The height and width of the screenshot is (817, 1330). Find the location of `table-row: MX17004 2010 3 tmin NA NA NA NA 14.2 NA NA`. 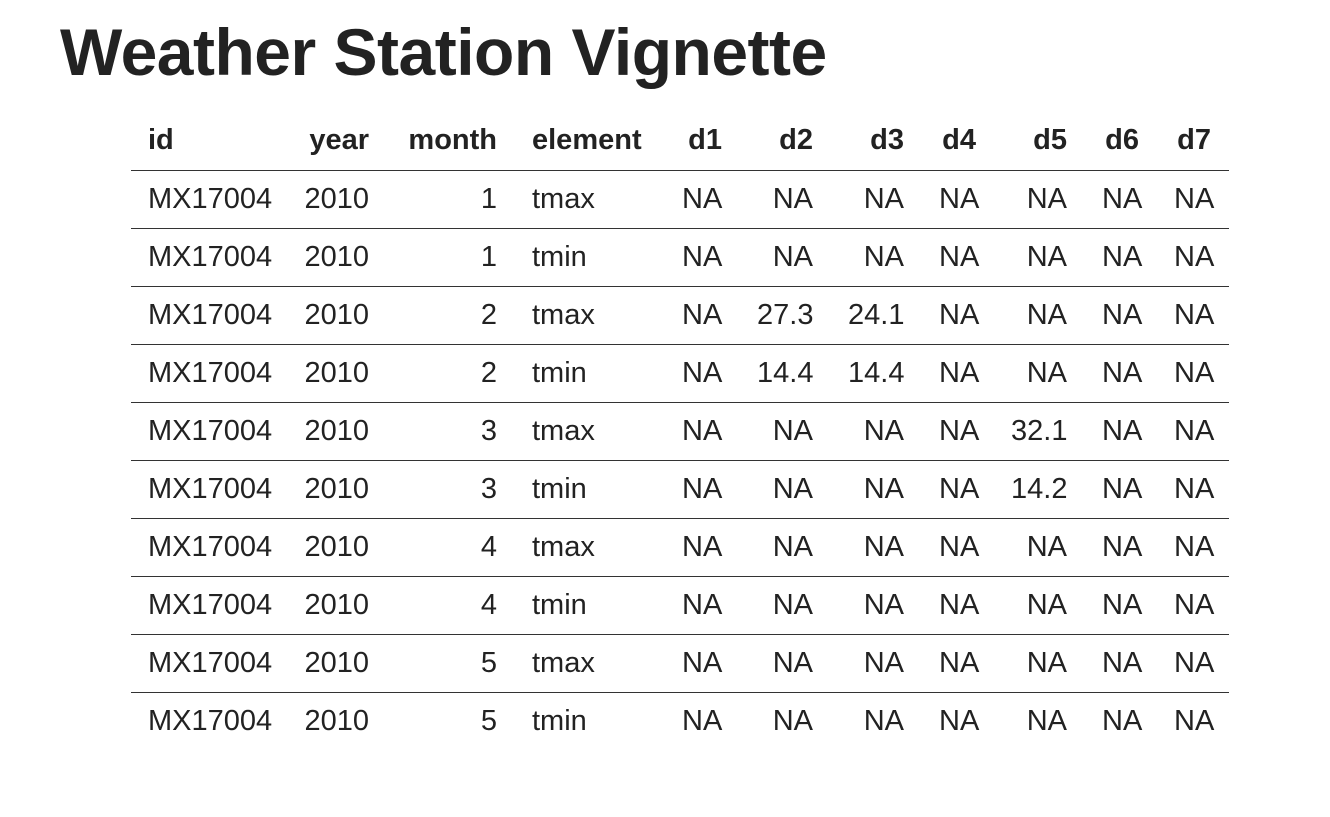

table-row: MX17004 2010 3 tmin NA NA NA NA 14.2 NA NA is located at coordinates (680, 489).